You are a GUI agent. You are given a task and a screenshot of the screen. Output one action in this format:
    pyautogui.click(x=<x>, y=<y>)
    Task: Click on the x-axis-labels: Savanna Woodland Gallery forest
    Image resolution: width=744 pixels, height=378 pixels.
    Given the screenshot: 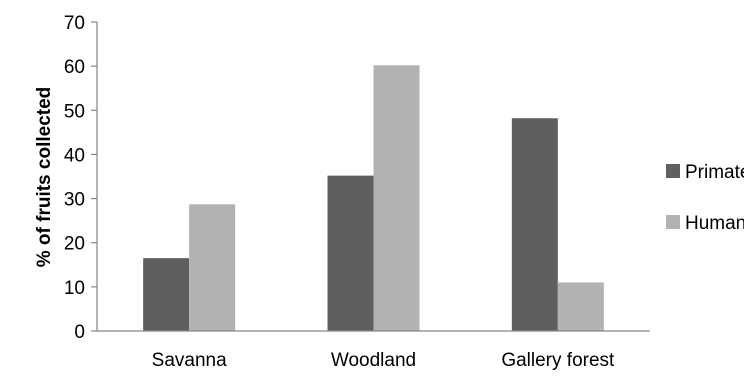 What is the action you would take?
    pyautogui.click(x=383, y=360)
    